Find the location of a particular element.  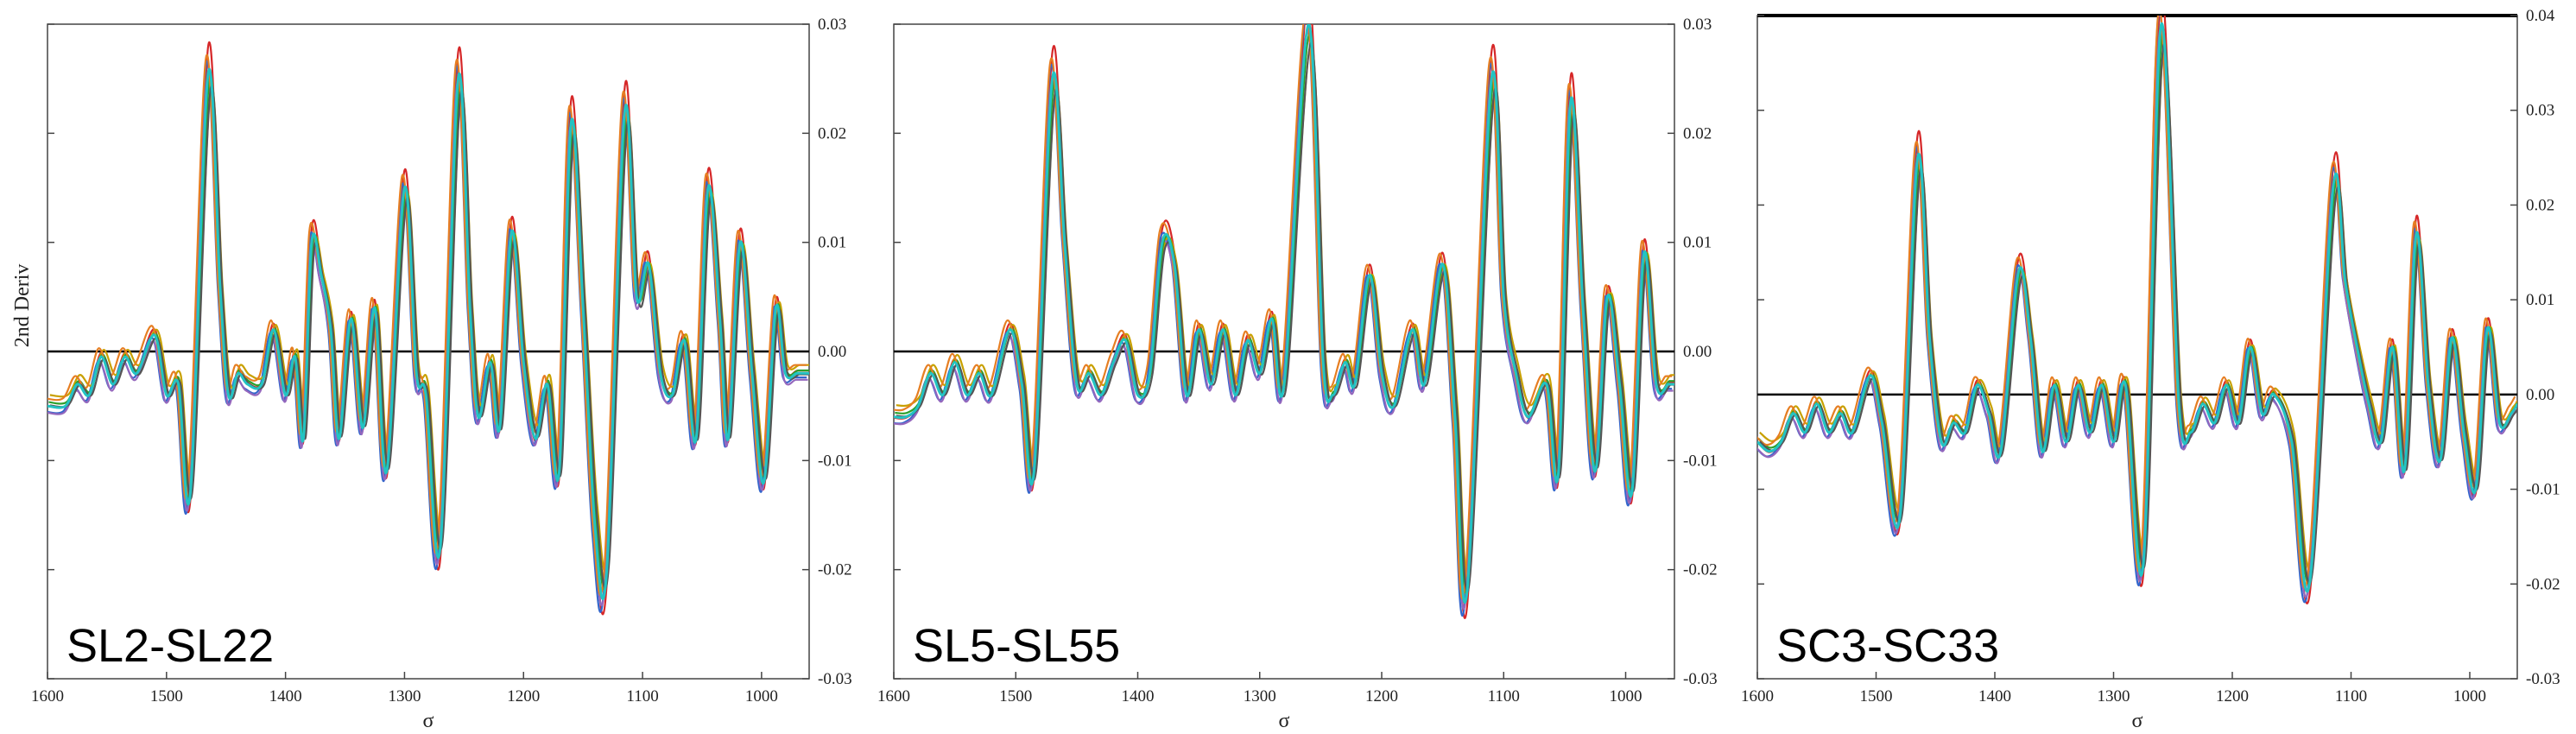

panel-label: SL5-SL55 is located at coordinates (1016, 646).